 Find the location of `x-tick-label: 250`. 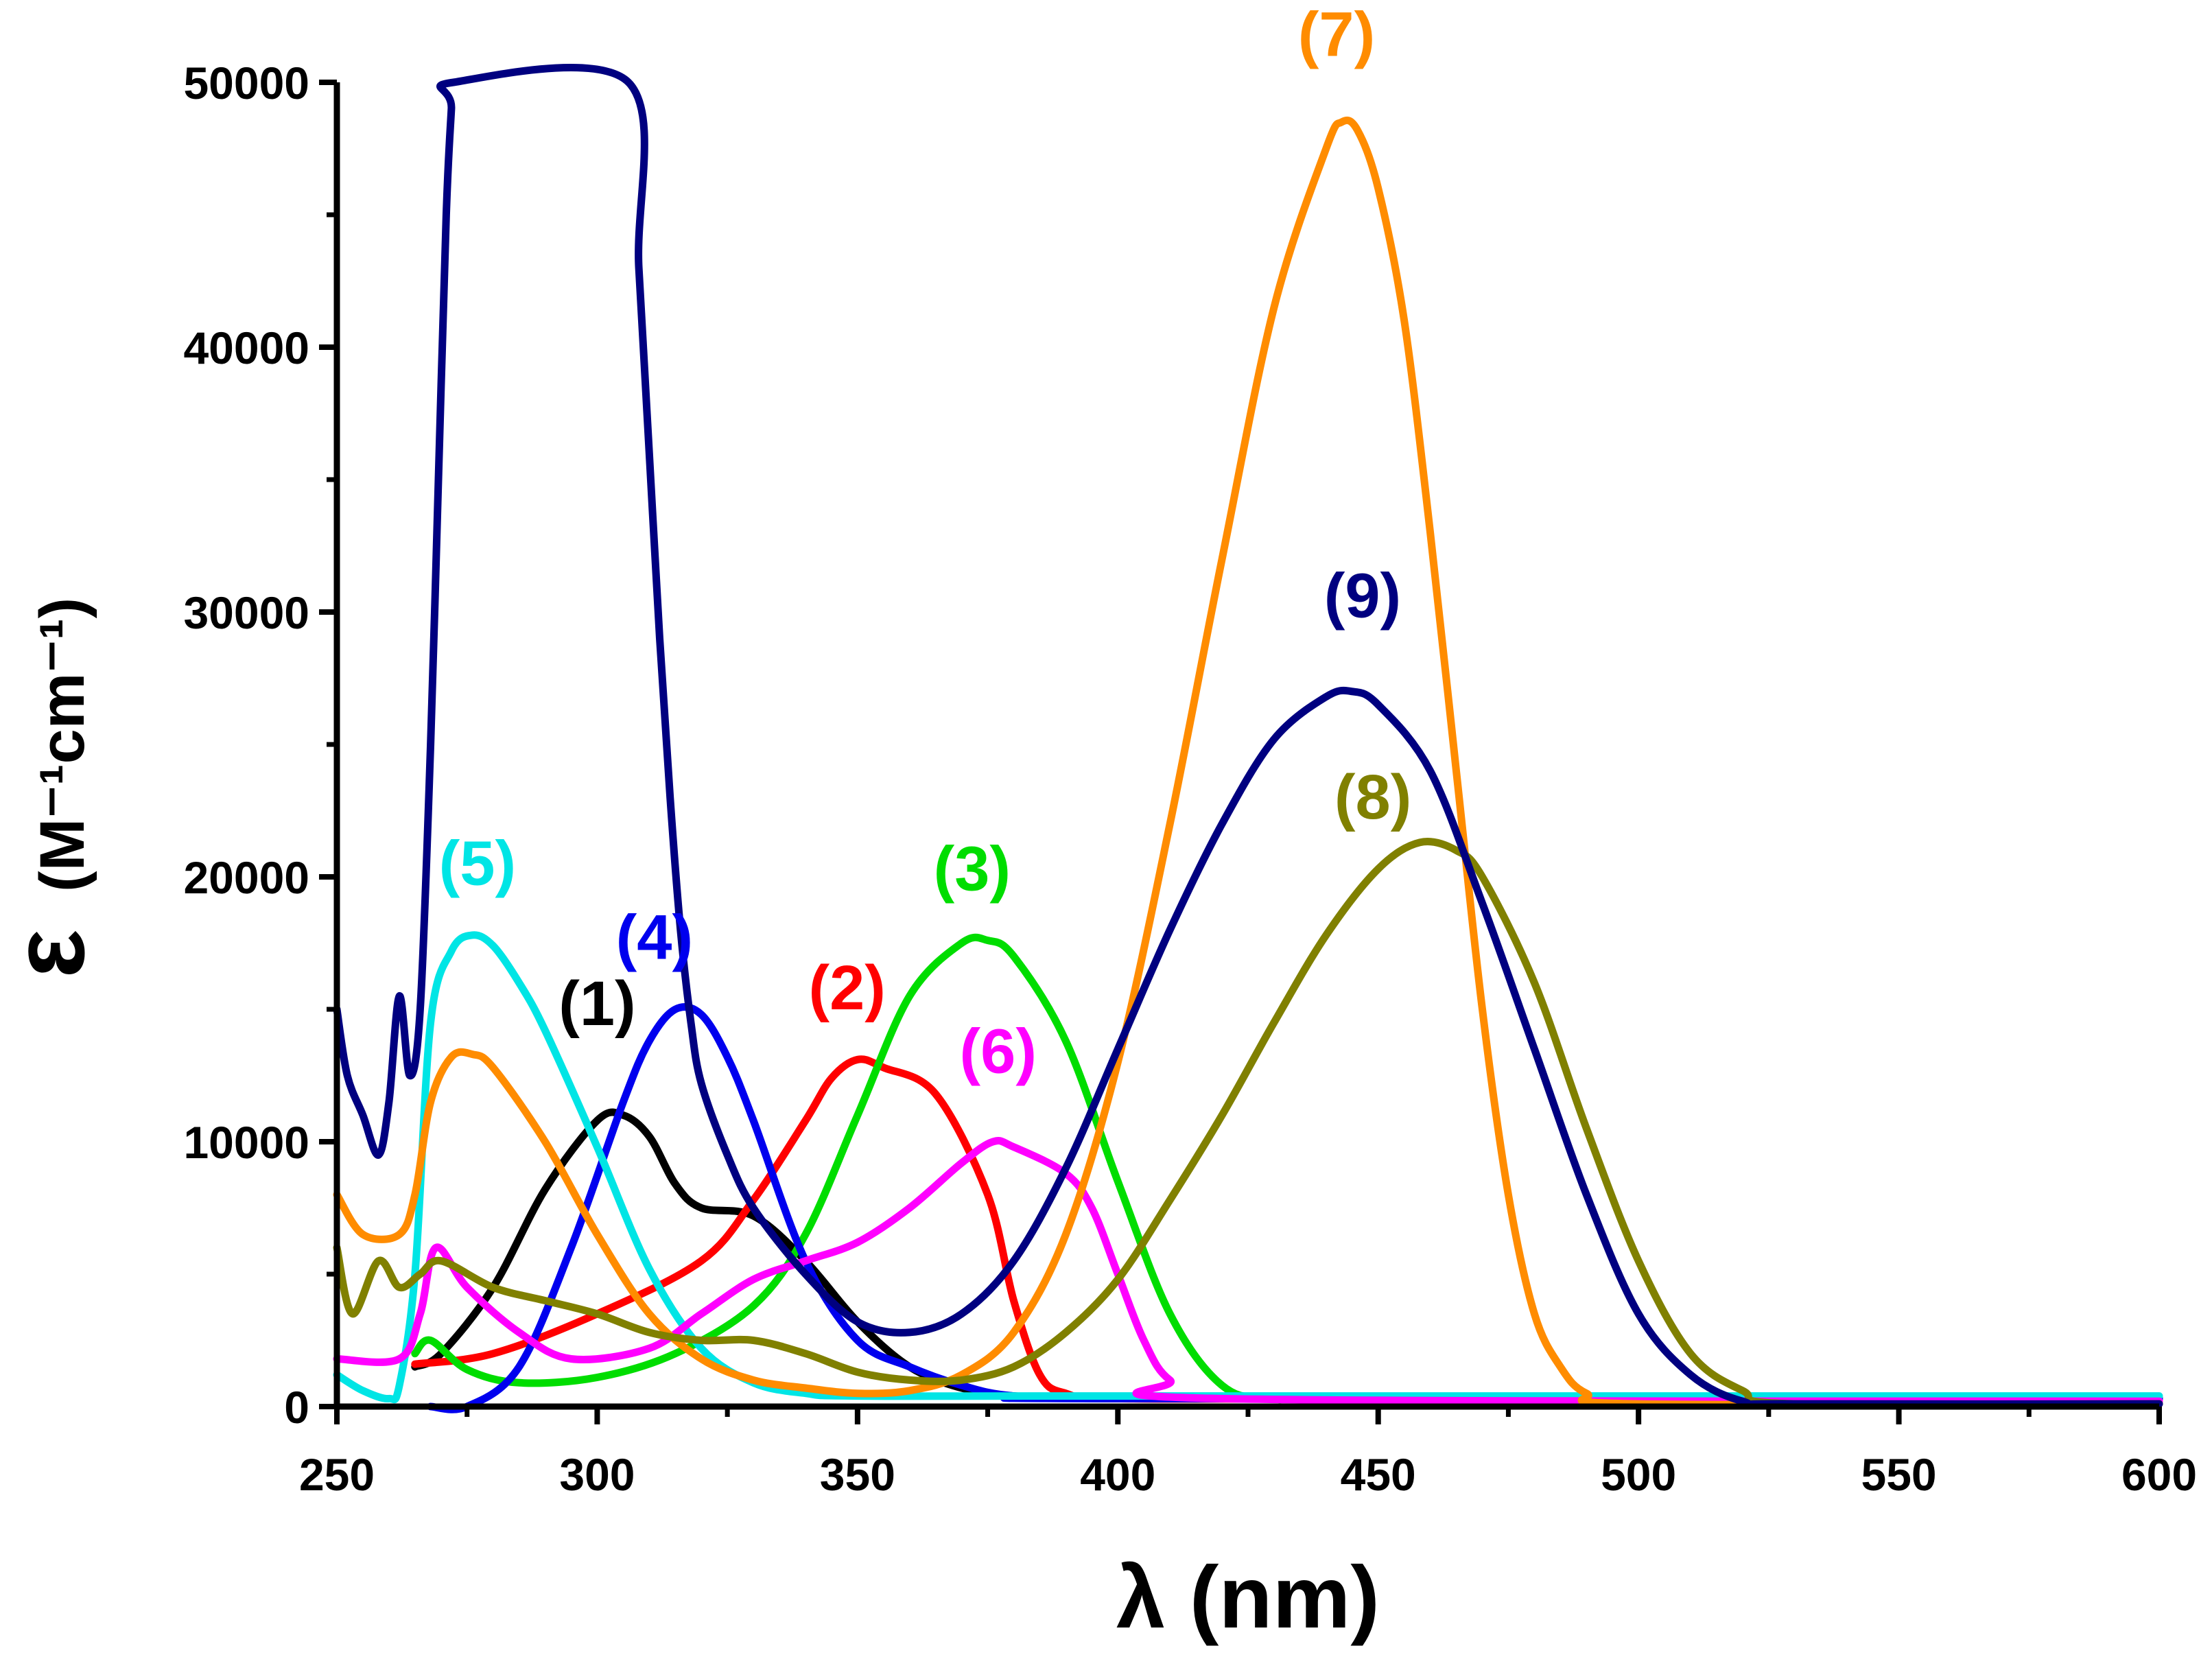

x-tick-label: 250 is located at coordinates (337, 1474).